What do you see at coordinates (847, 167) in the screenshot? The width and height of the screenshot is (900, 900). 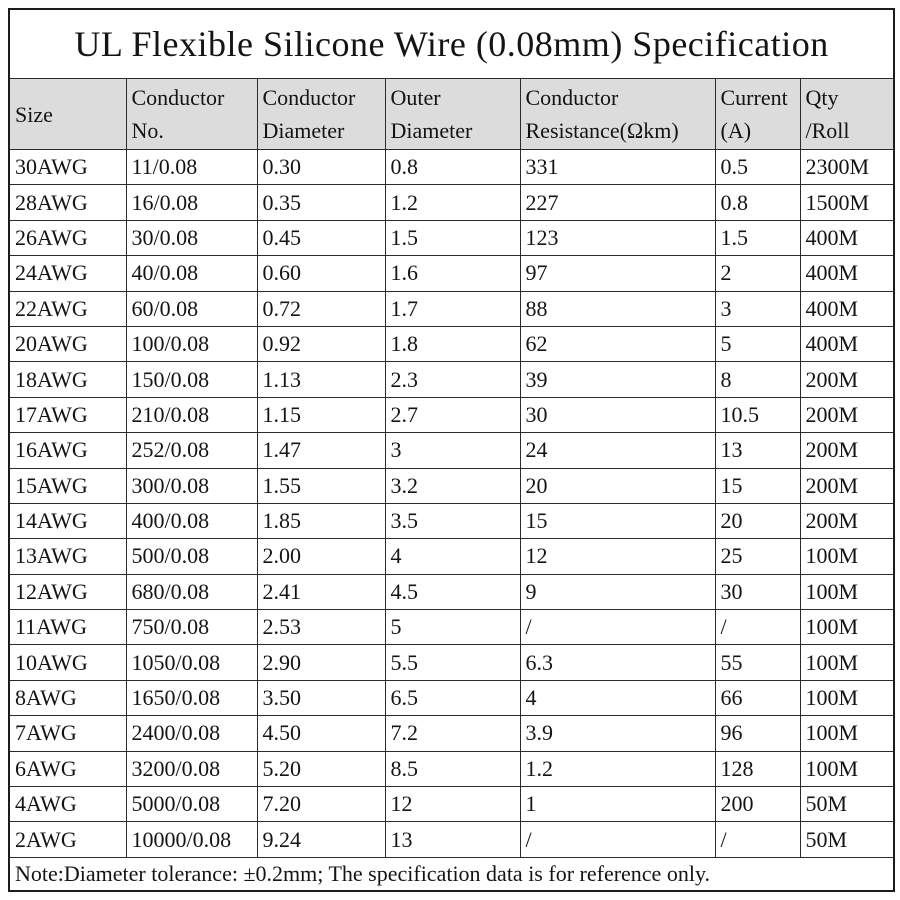 I see `cell-qty-roll: 2300M` at bounding box center [847, 167].